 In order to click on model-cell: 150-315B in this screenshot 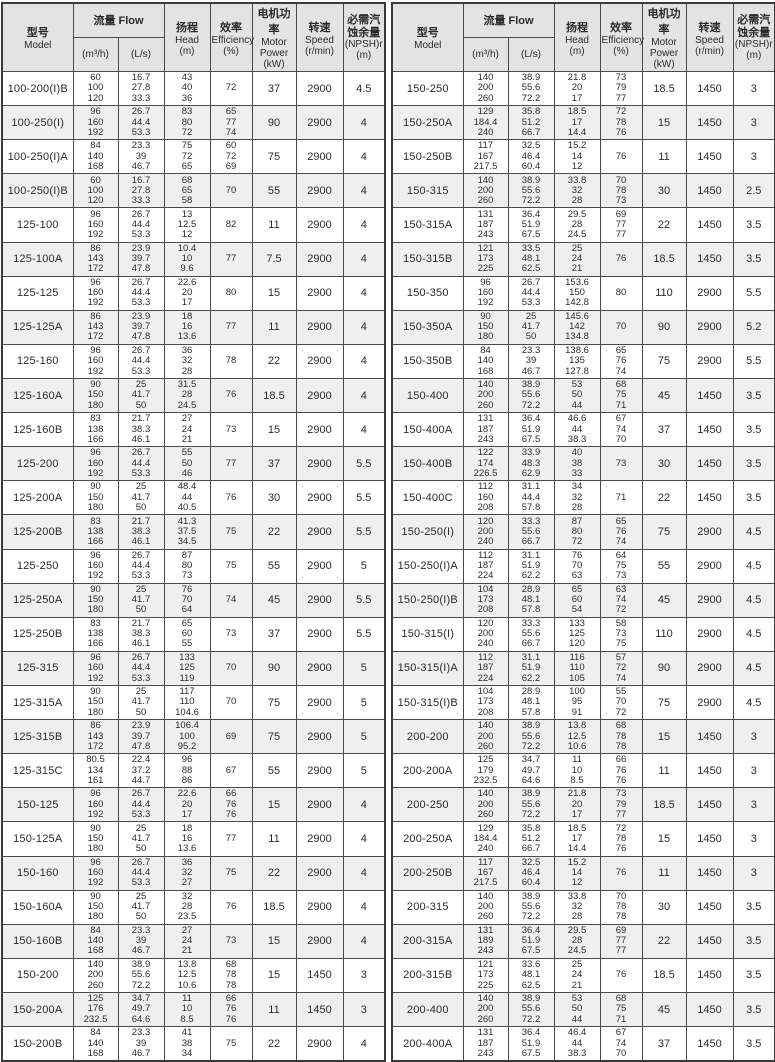, I will do `click(427, 259)`.